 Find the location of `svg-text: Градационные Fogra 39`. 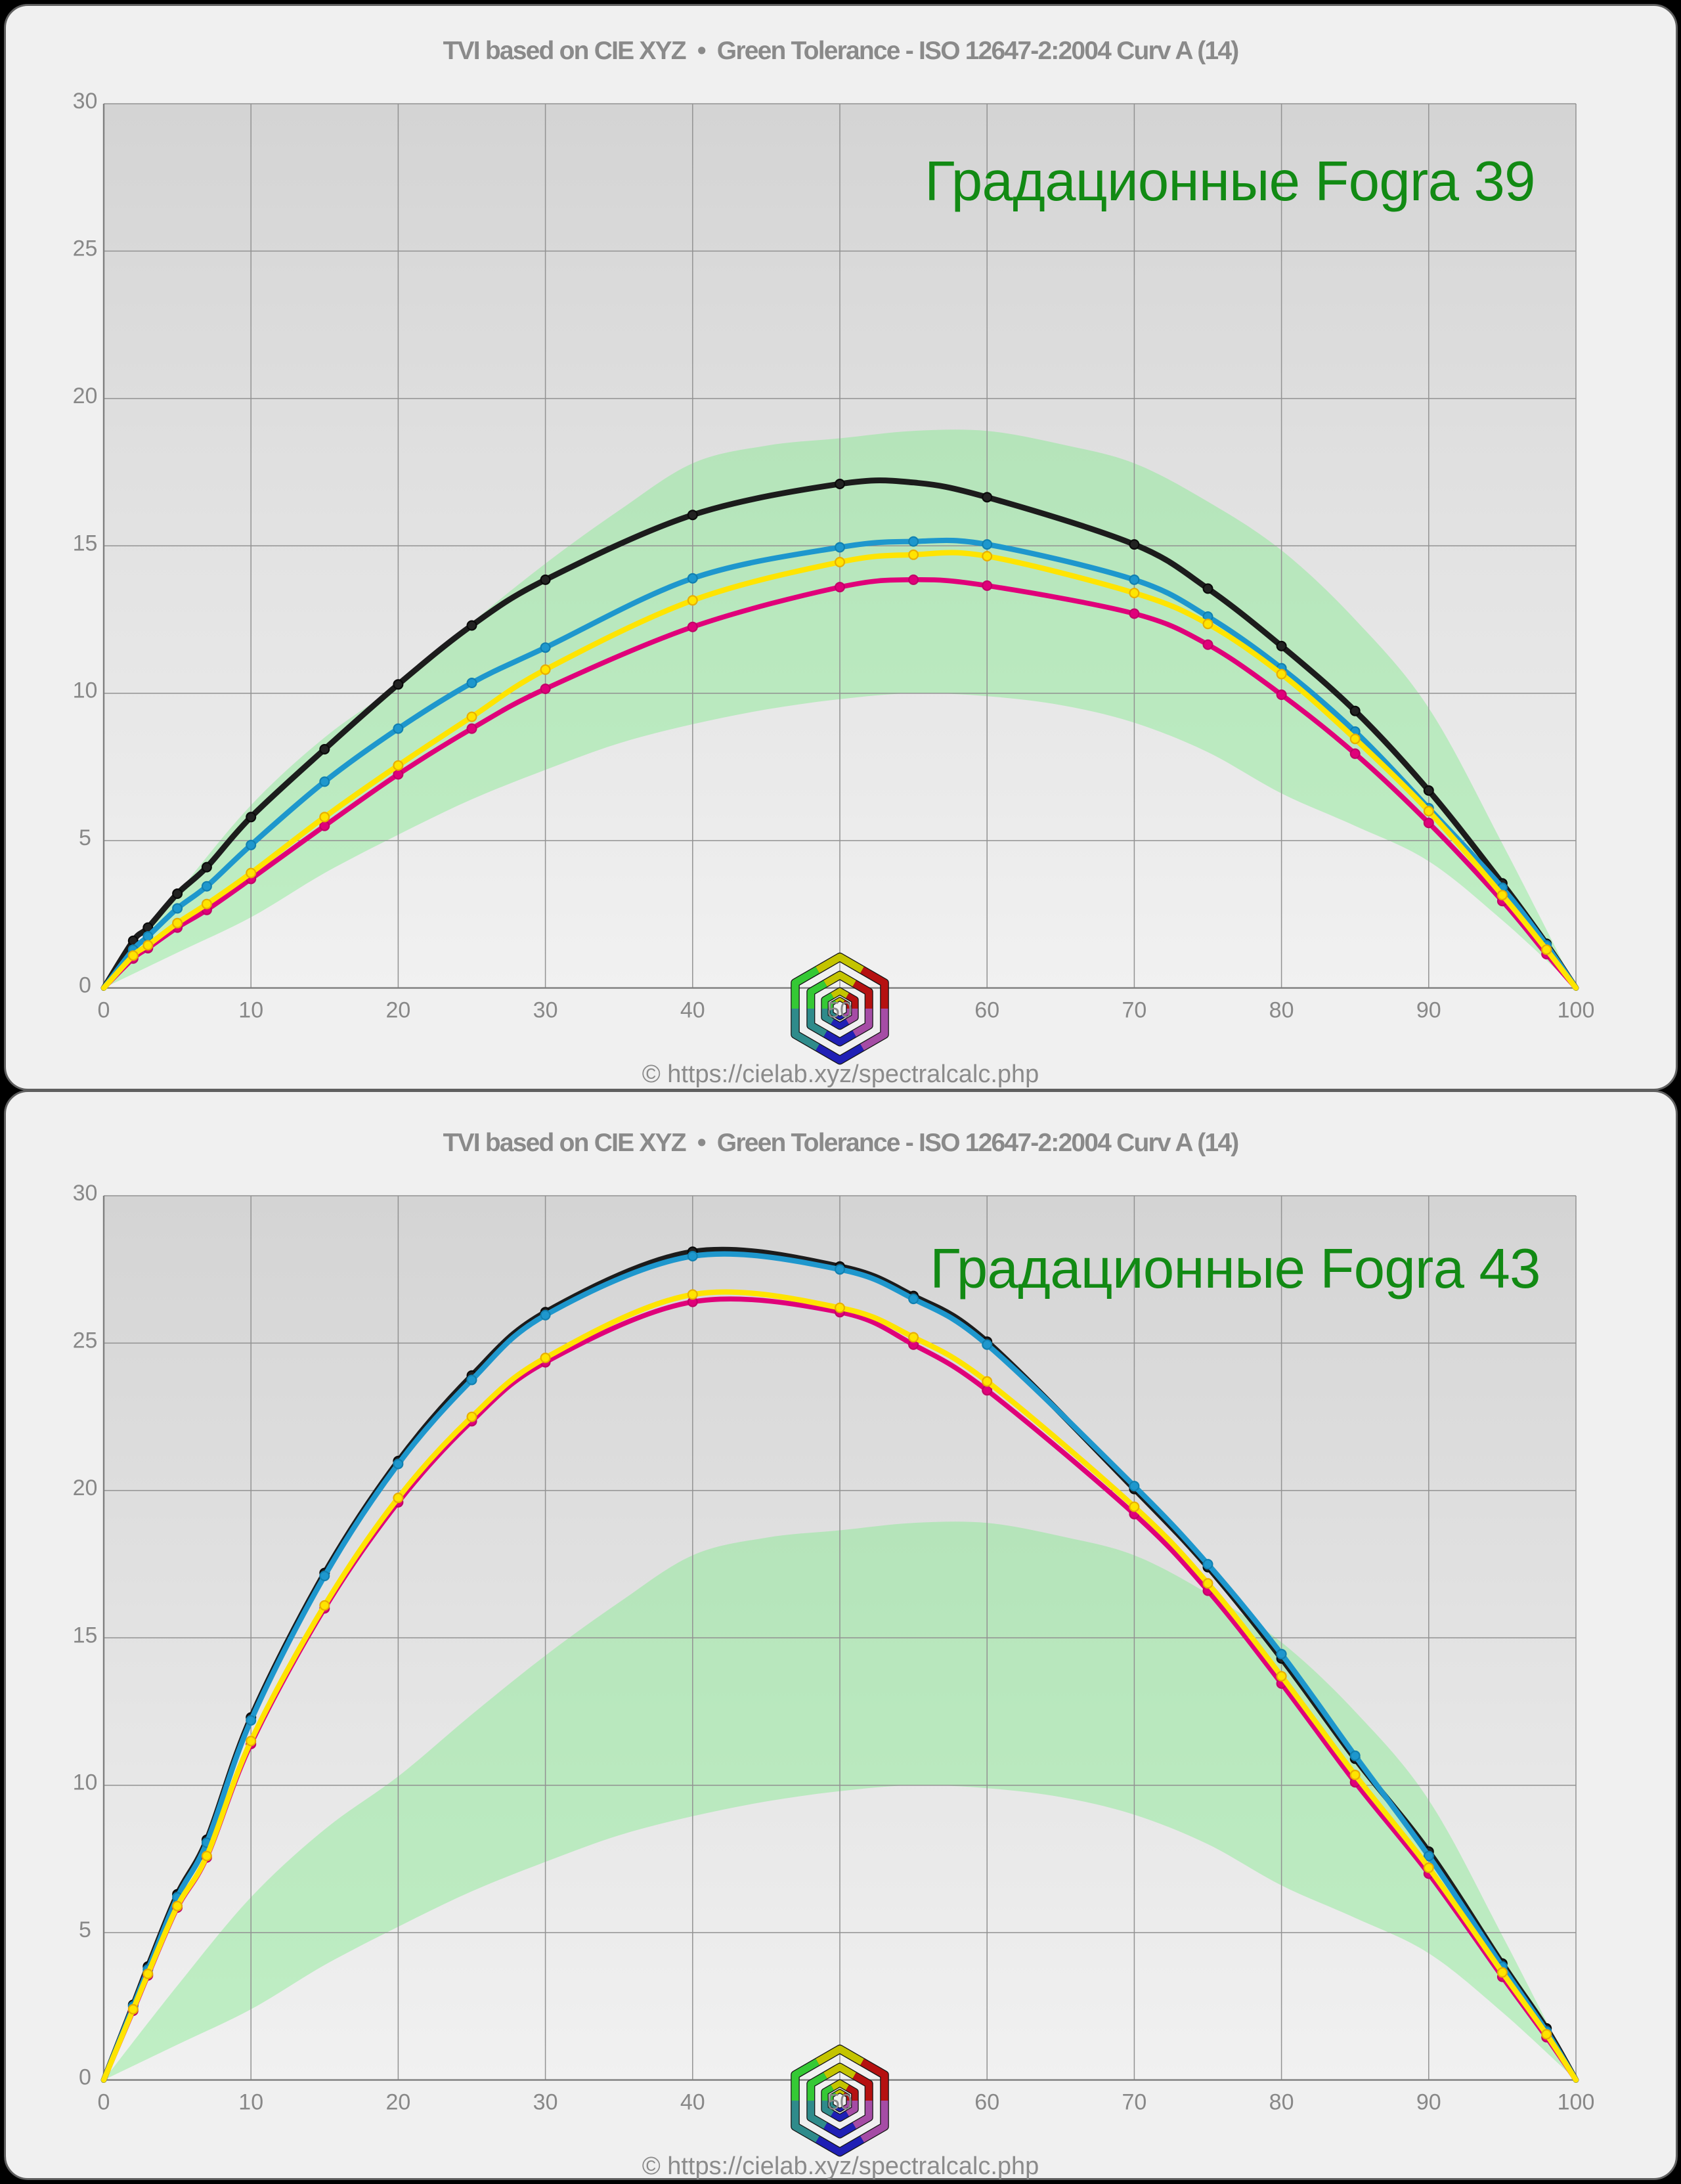

svg-text: Градационные Fogra 39 is located at coordinates (1230, 181).